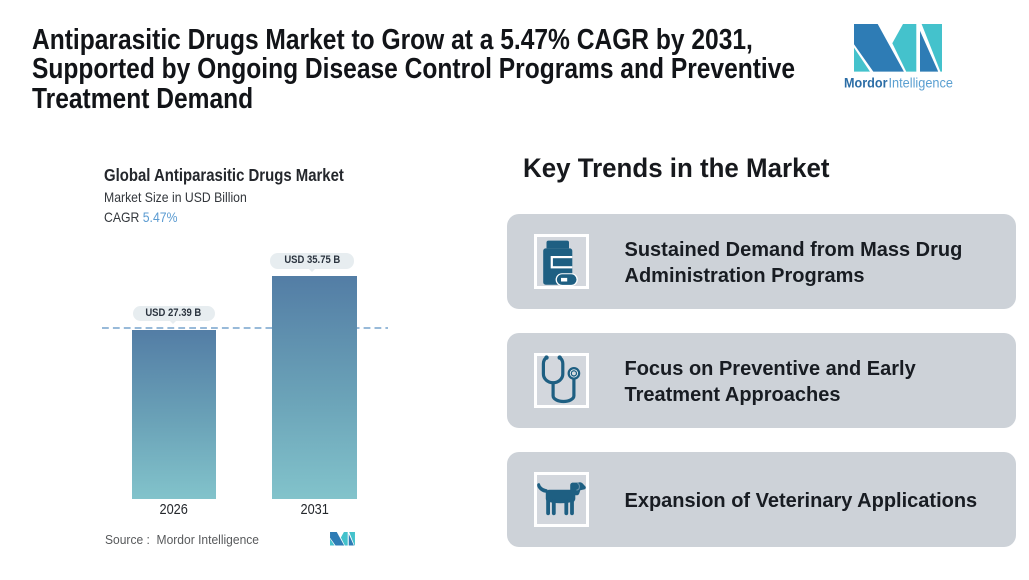 The width and height of the screenshot is (1029, 580). I want to click on svg-text: Intelligence, so click(921, 83).